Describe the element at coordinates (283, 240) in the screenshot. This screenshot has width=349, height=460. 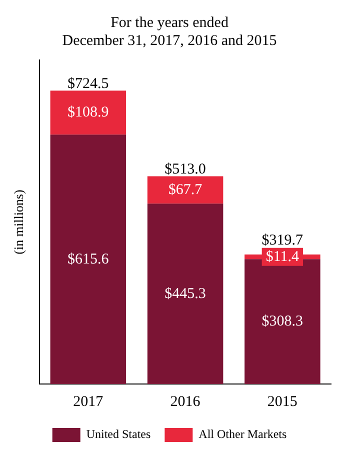
I see `total-label: $319.7` at that location.